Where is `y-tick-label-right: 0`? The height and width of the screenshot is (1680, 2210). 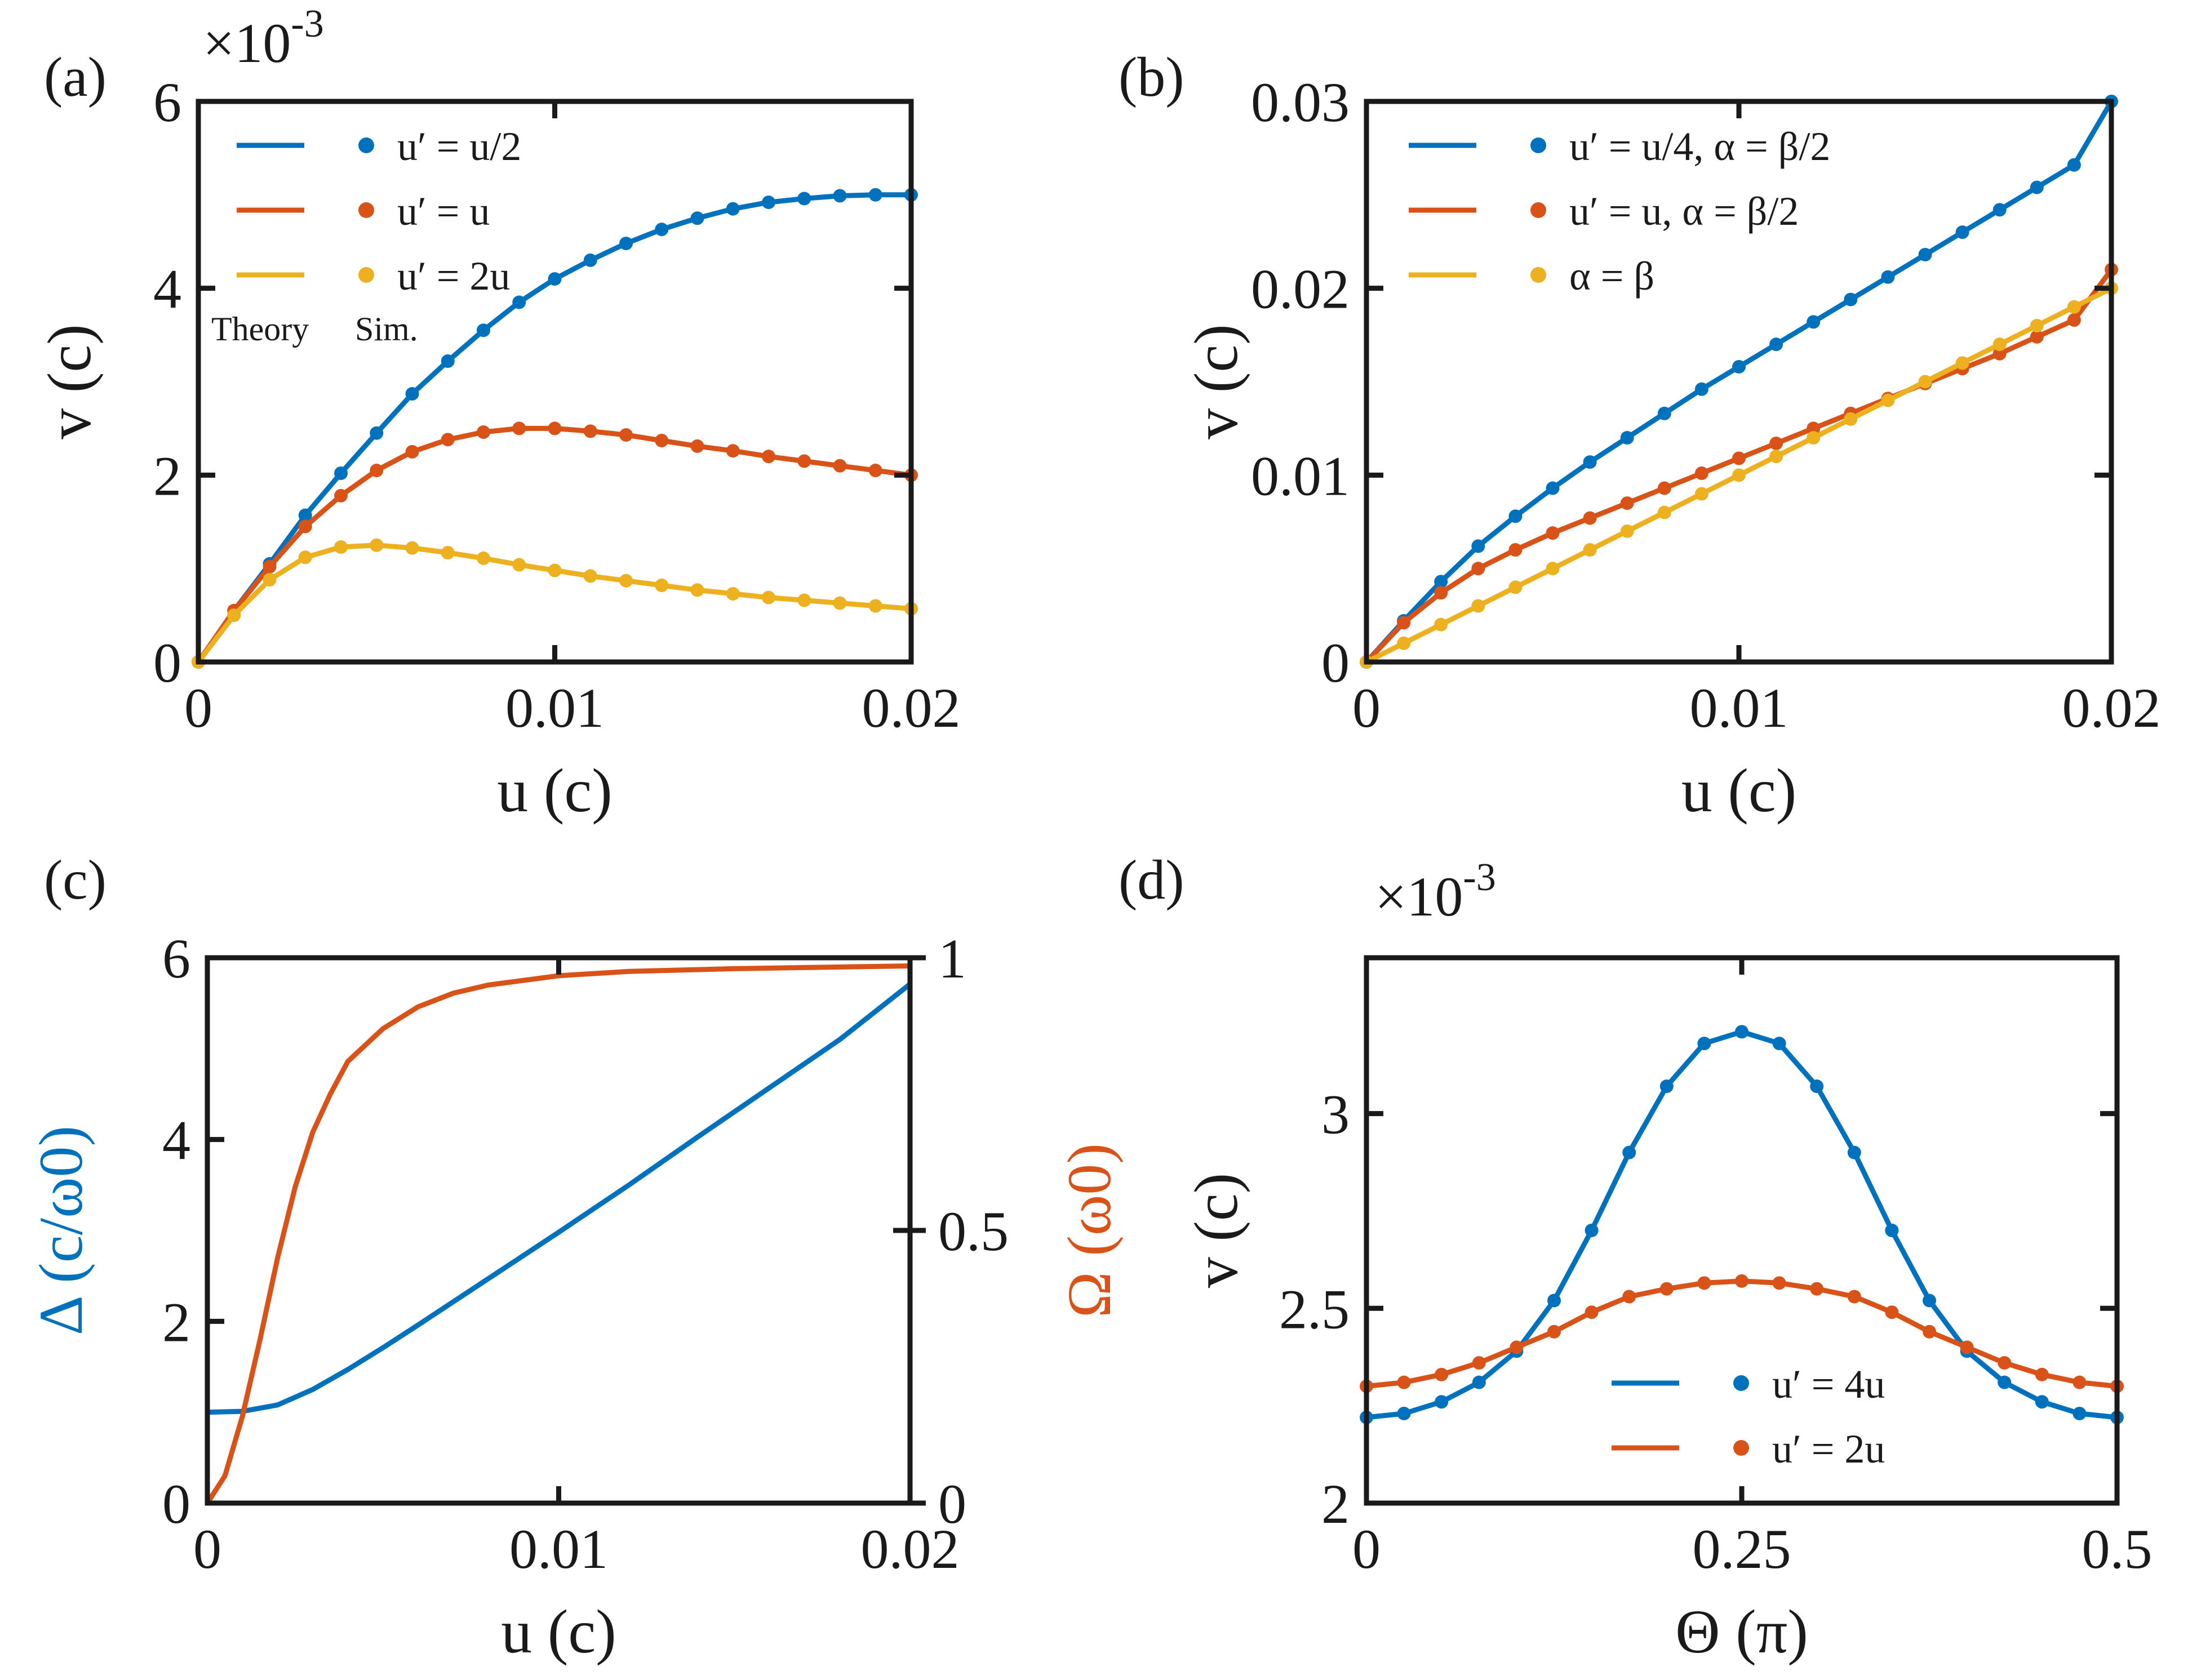 y-tick-label-right: 0 is located at coordinates (952, 1504).